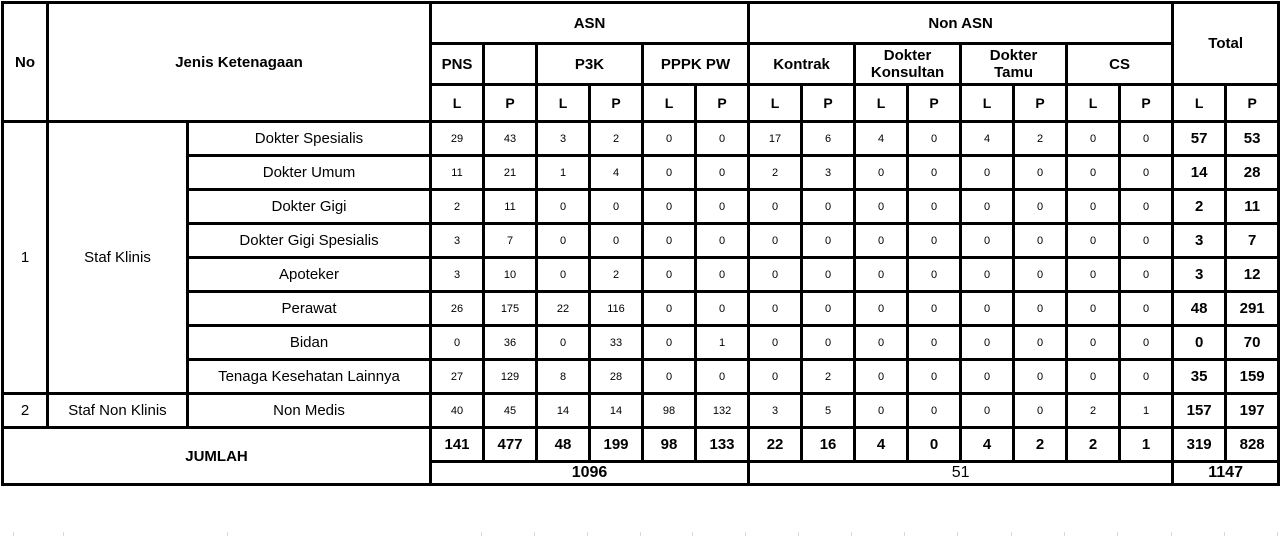 This screenshot has height=536, width=1280. I want to click on staff-type-label: Non Medis, so click(309, 410).